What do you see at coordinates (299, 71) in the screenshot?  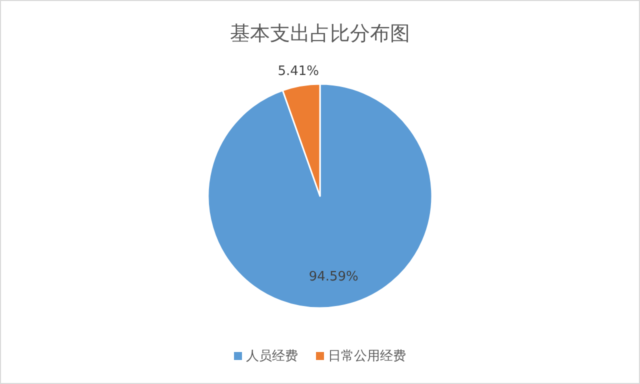 I see `data-label: 5.41%` at bounding box center [299, 71].